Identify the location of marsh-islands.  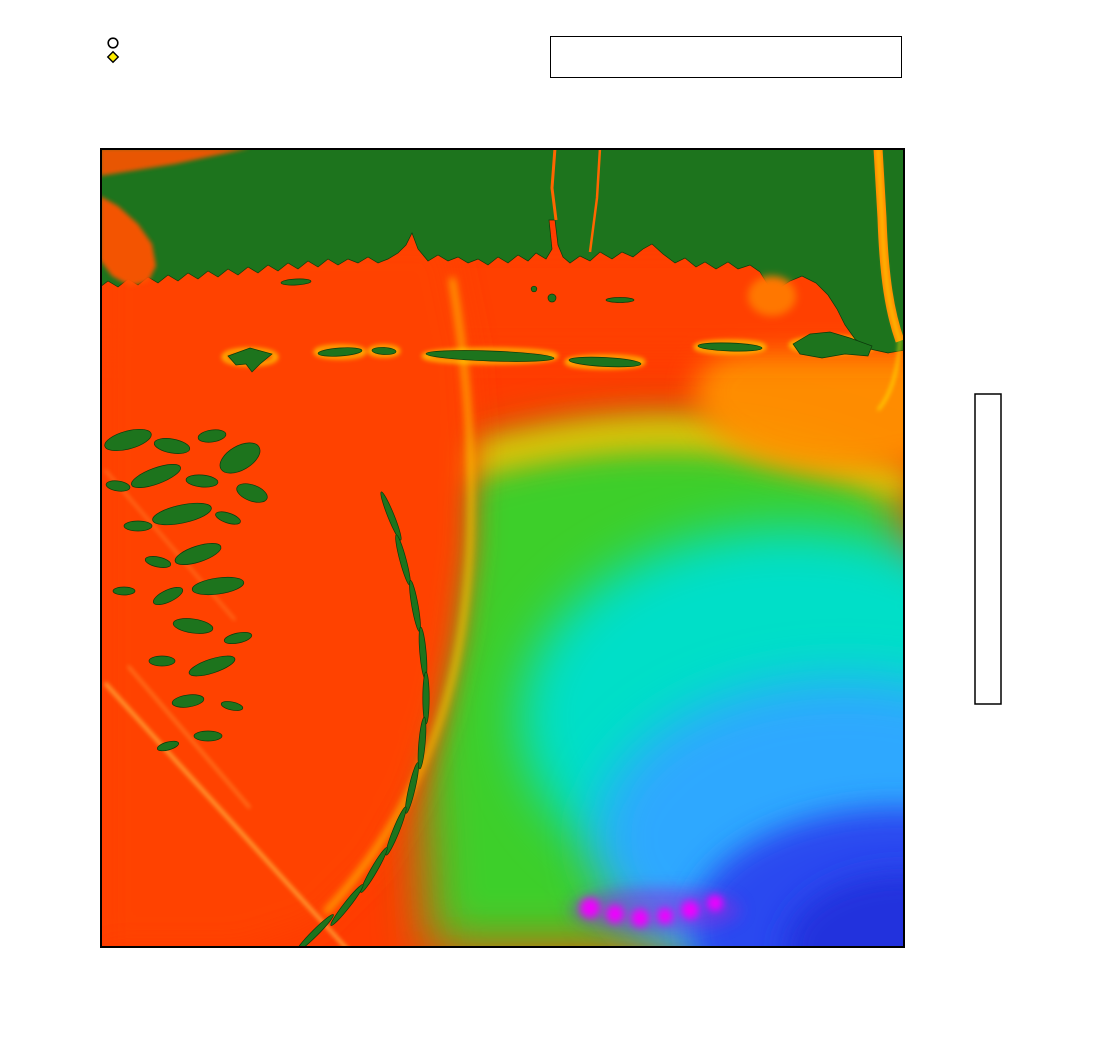
(186, 590).